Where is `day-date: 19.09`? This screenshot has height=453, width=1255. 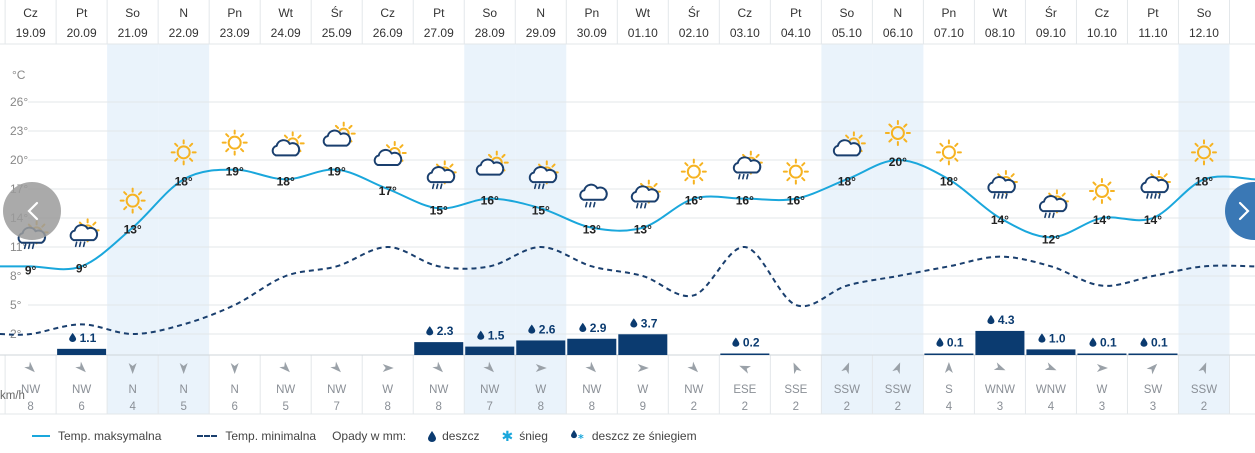 day-date: 19.09 is located at coordinates (31, 33).